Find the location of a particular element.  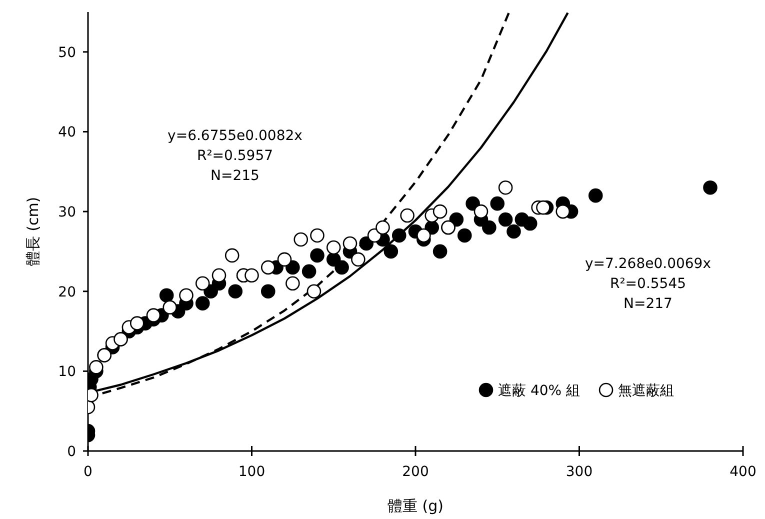

x-tick-label: 0 is located at coordinates (88, 472).